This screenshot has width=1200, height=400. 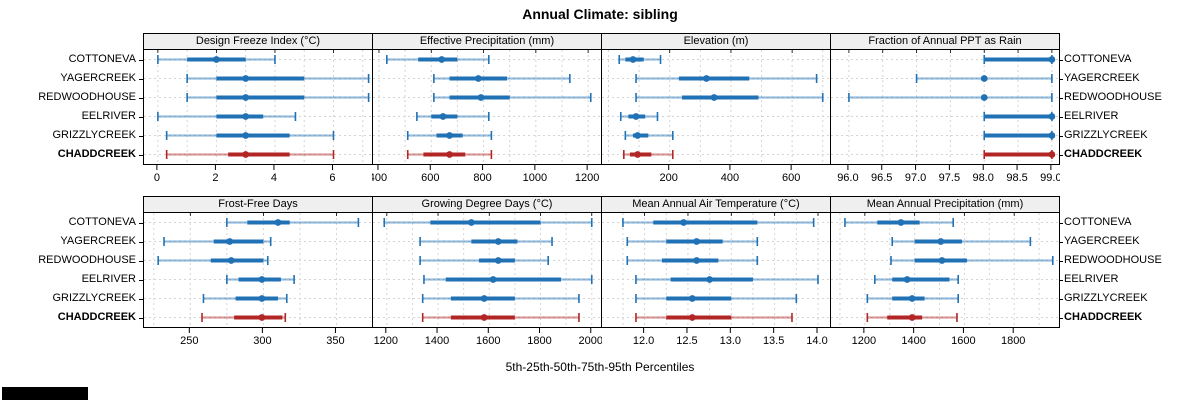 What do you see at coordinates (274, 178) in the screenshot?
I see `axis-tick-label: 4` at bounding box center [274, 178].